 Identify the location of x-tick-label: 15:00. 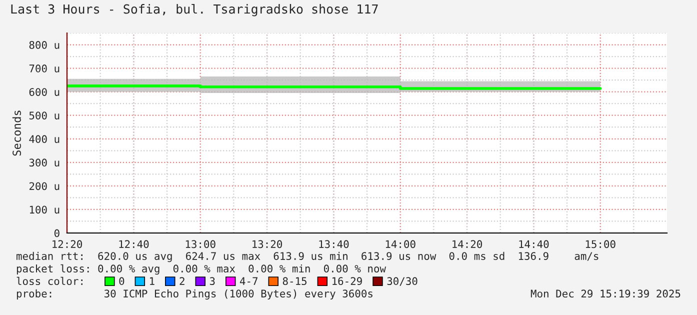
(601, 244).